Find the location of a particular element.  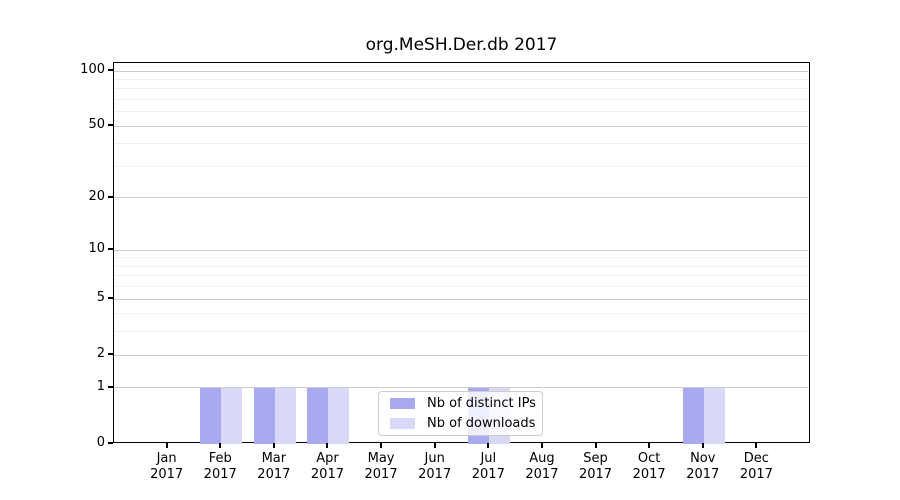

x-tick-label-month: Sep is located at coordinates (595, 458).